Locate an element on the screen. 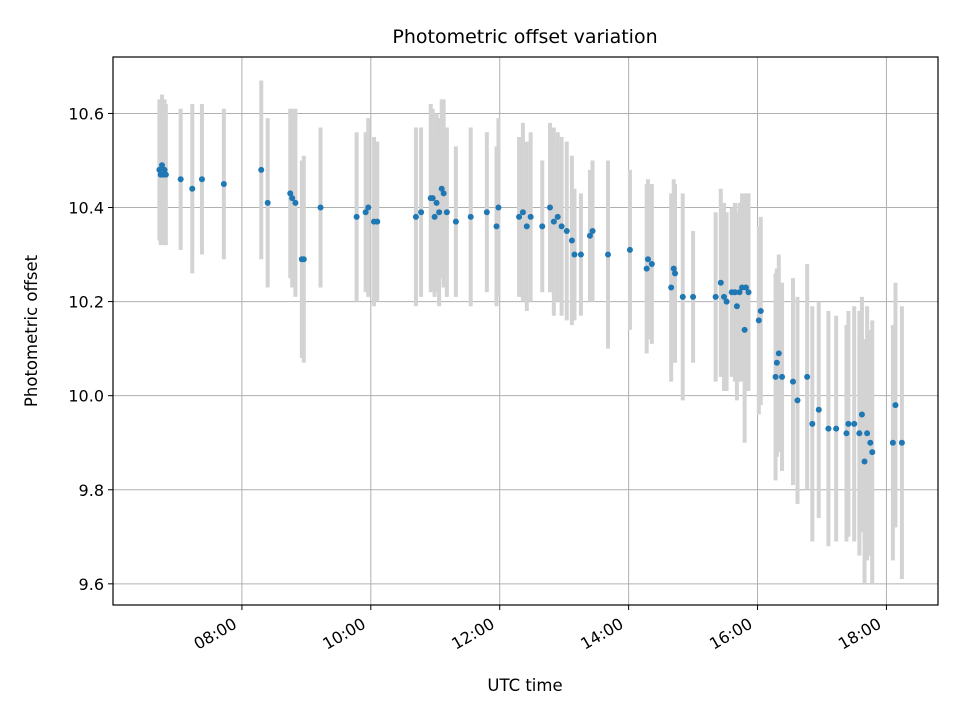 The width and height of the screenshot is (960, 720). y-tick-label: 10.4 is located at coordinates (86, 208).